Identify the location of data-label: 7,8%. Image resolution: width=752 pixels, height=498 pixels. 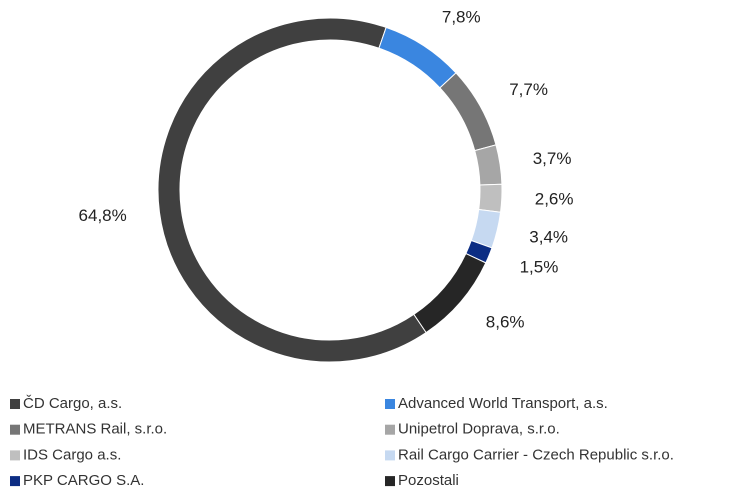
(461, 17).